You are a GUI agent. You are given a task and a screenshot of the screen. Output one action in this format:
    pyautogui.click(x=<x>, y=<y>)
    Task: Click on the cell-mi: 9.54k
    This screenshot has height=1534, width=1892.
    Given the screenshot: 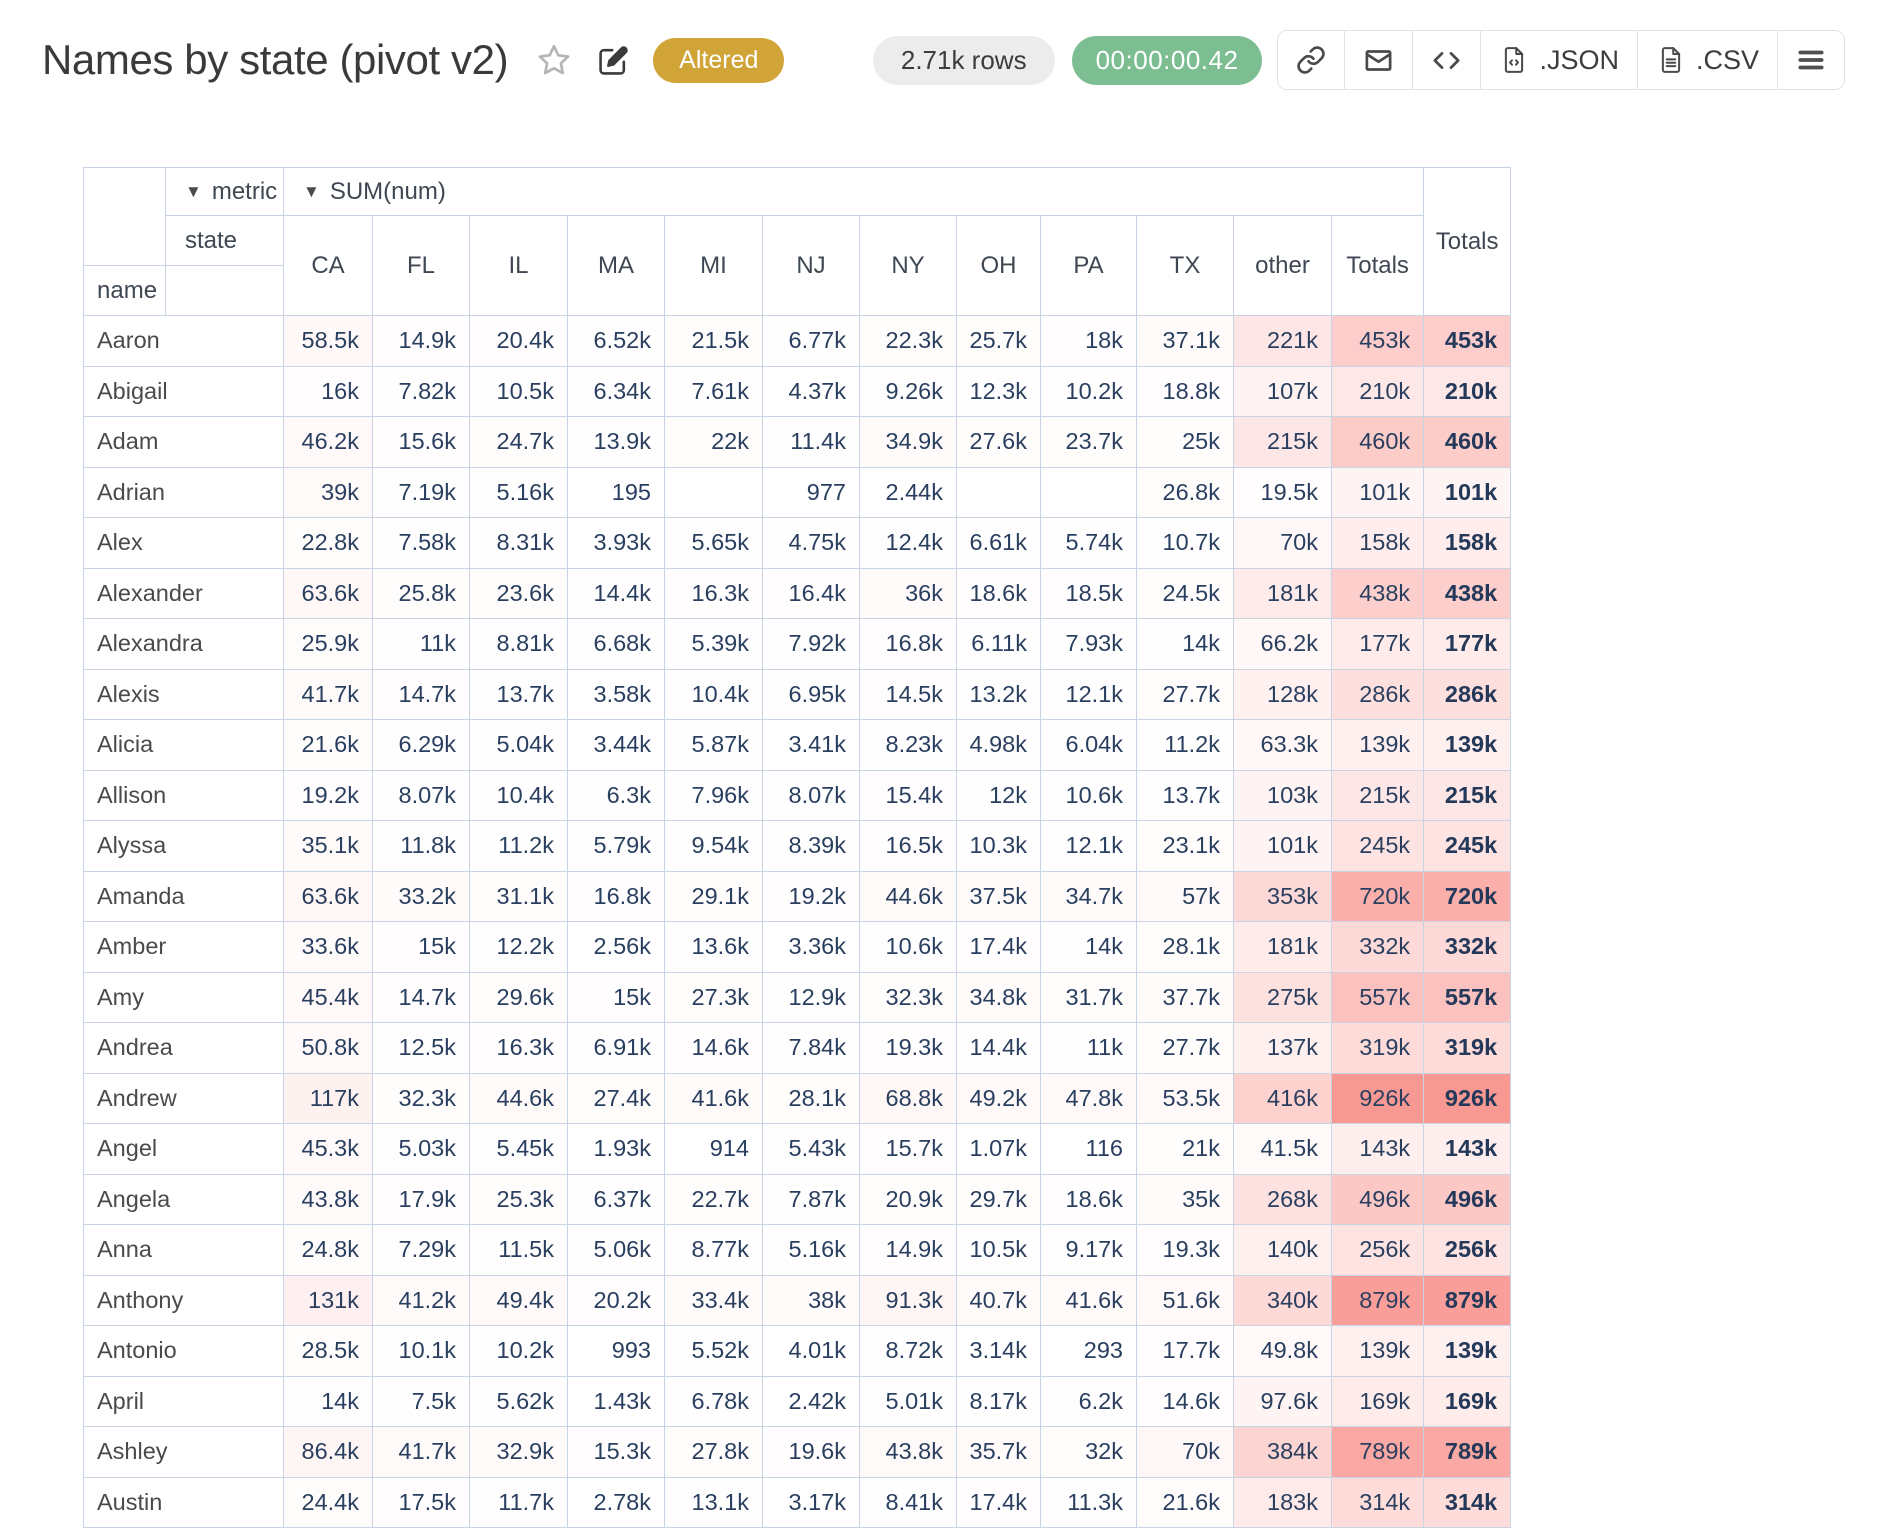 What is the action you would take?
    pyautogui.click(x=713, y=846)
    